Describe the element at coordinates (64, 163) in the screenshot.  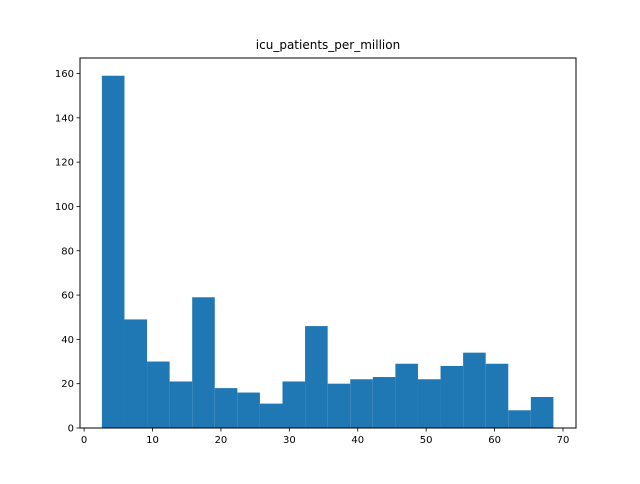
I see `y-tick-label: 120` at that location.